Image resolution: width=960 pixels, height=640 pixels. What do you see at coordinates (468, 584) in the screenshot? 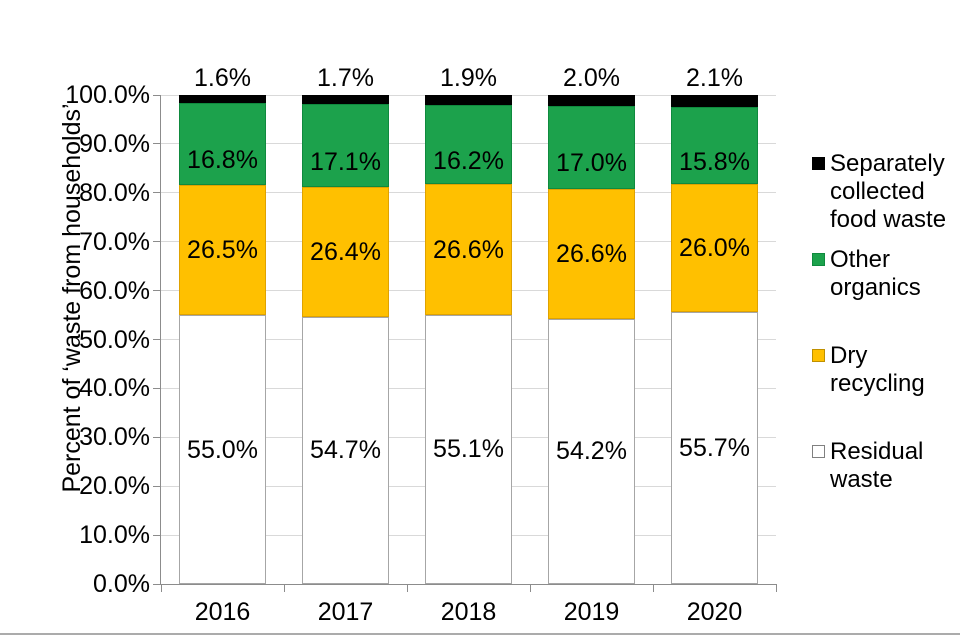
I see `x-axis-line` at bounding box center [468, 584].